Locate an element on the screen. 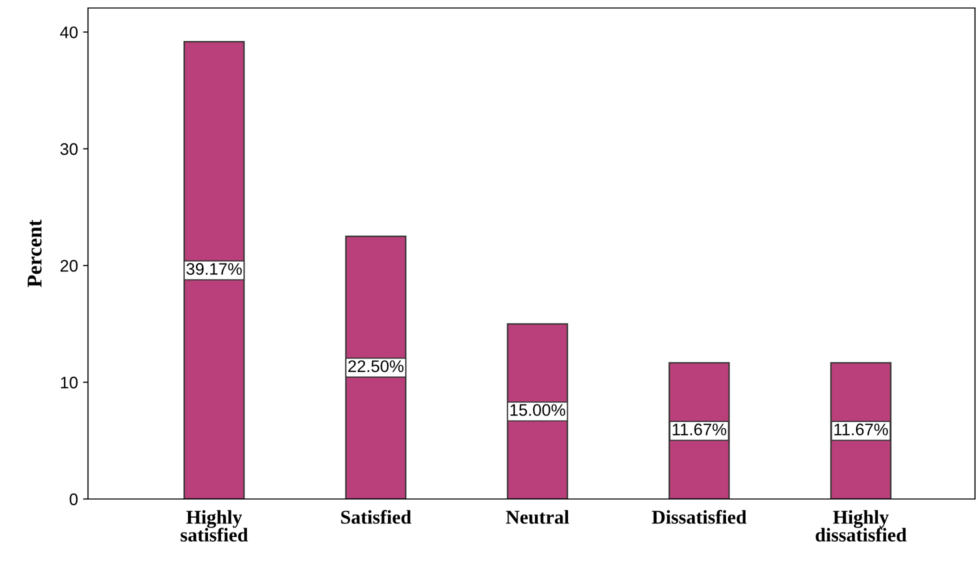 The width and height of the screenshot is (980, 575). x-tick-label: Highly satisfied is located at coordinates (214, 526).